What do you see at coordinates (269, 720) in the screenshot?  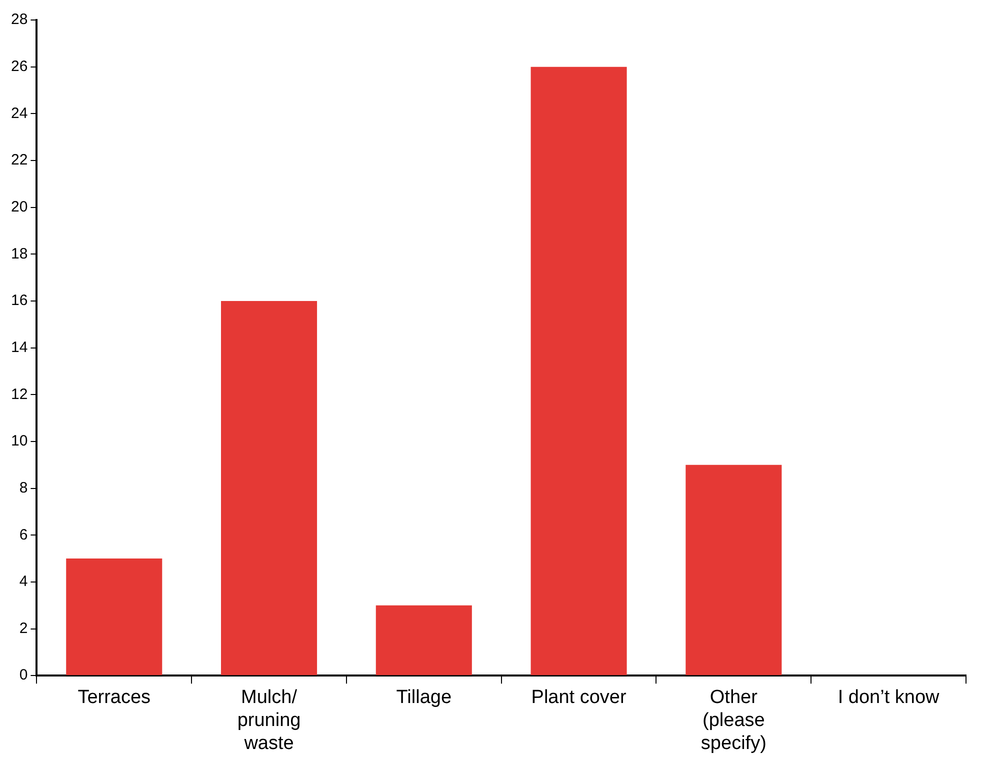 I see `x-tick-label: Mulch/ pruning waste` at bounding box center [269, 720].